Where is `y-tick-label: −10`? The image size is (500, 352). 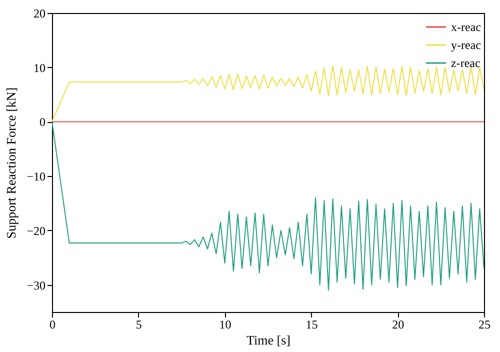 y-tick-label: −10 is located at coordinates (36, 177).